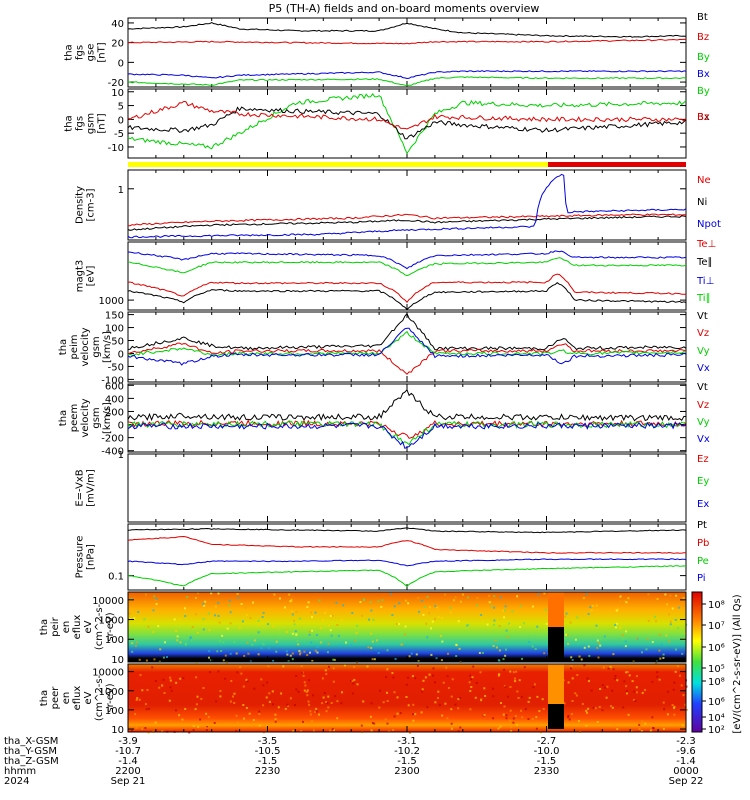 Image resolution: width=750 pixels, height=800 pixels. Describe the element at coordinates (20, 771) in the screenshot. I see `x-axis-row-label: hhmm` at that location.